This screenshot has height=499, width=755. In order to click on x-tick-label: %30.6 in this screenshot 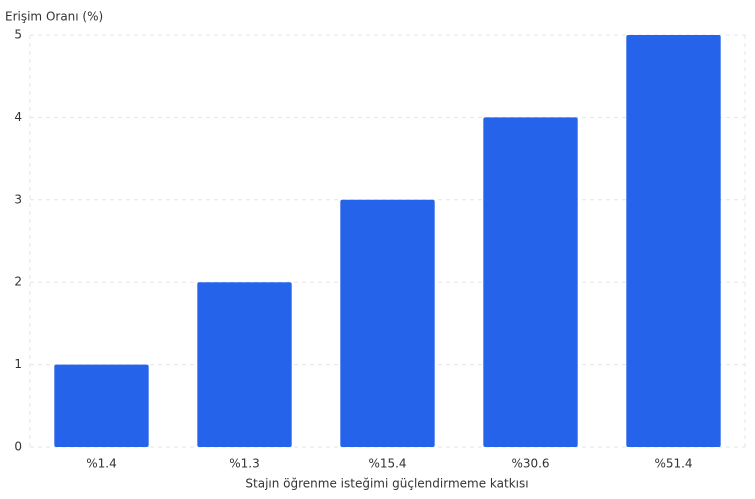, I will do `click(530, 464)`.